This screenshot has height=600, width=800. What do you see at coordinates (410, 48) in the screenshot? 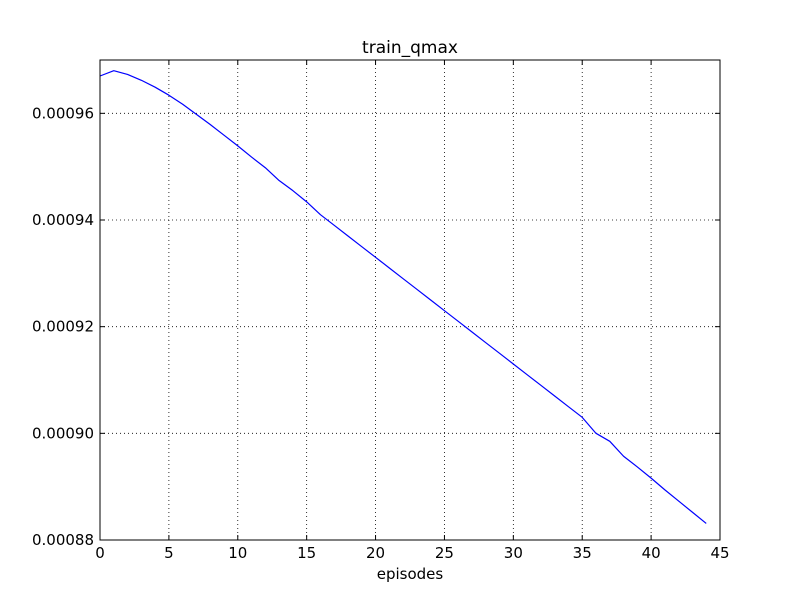
I see `chart-title: train_qmax` at bounding box center [410, 48].